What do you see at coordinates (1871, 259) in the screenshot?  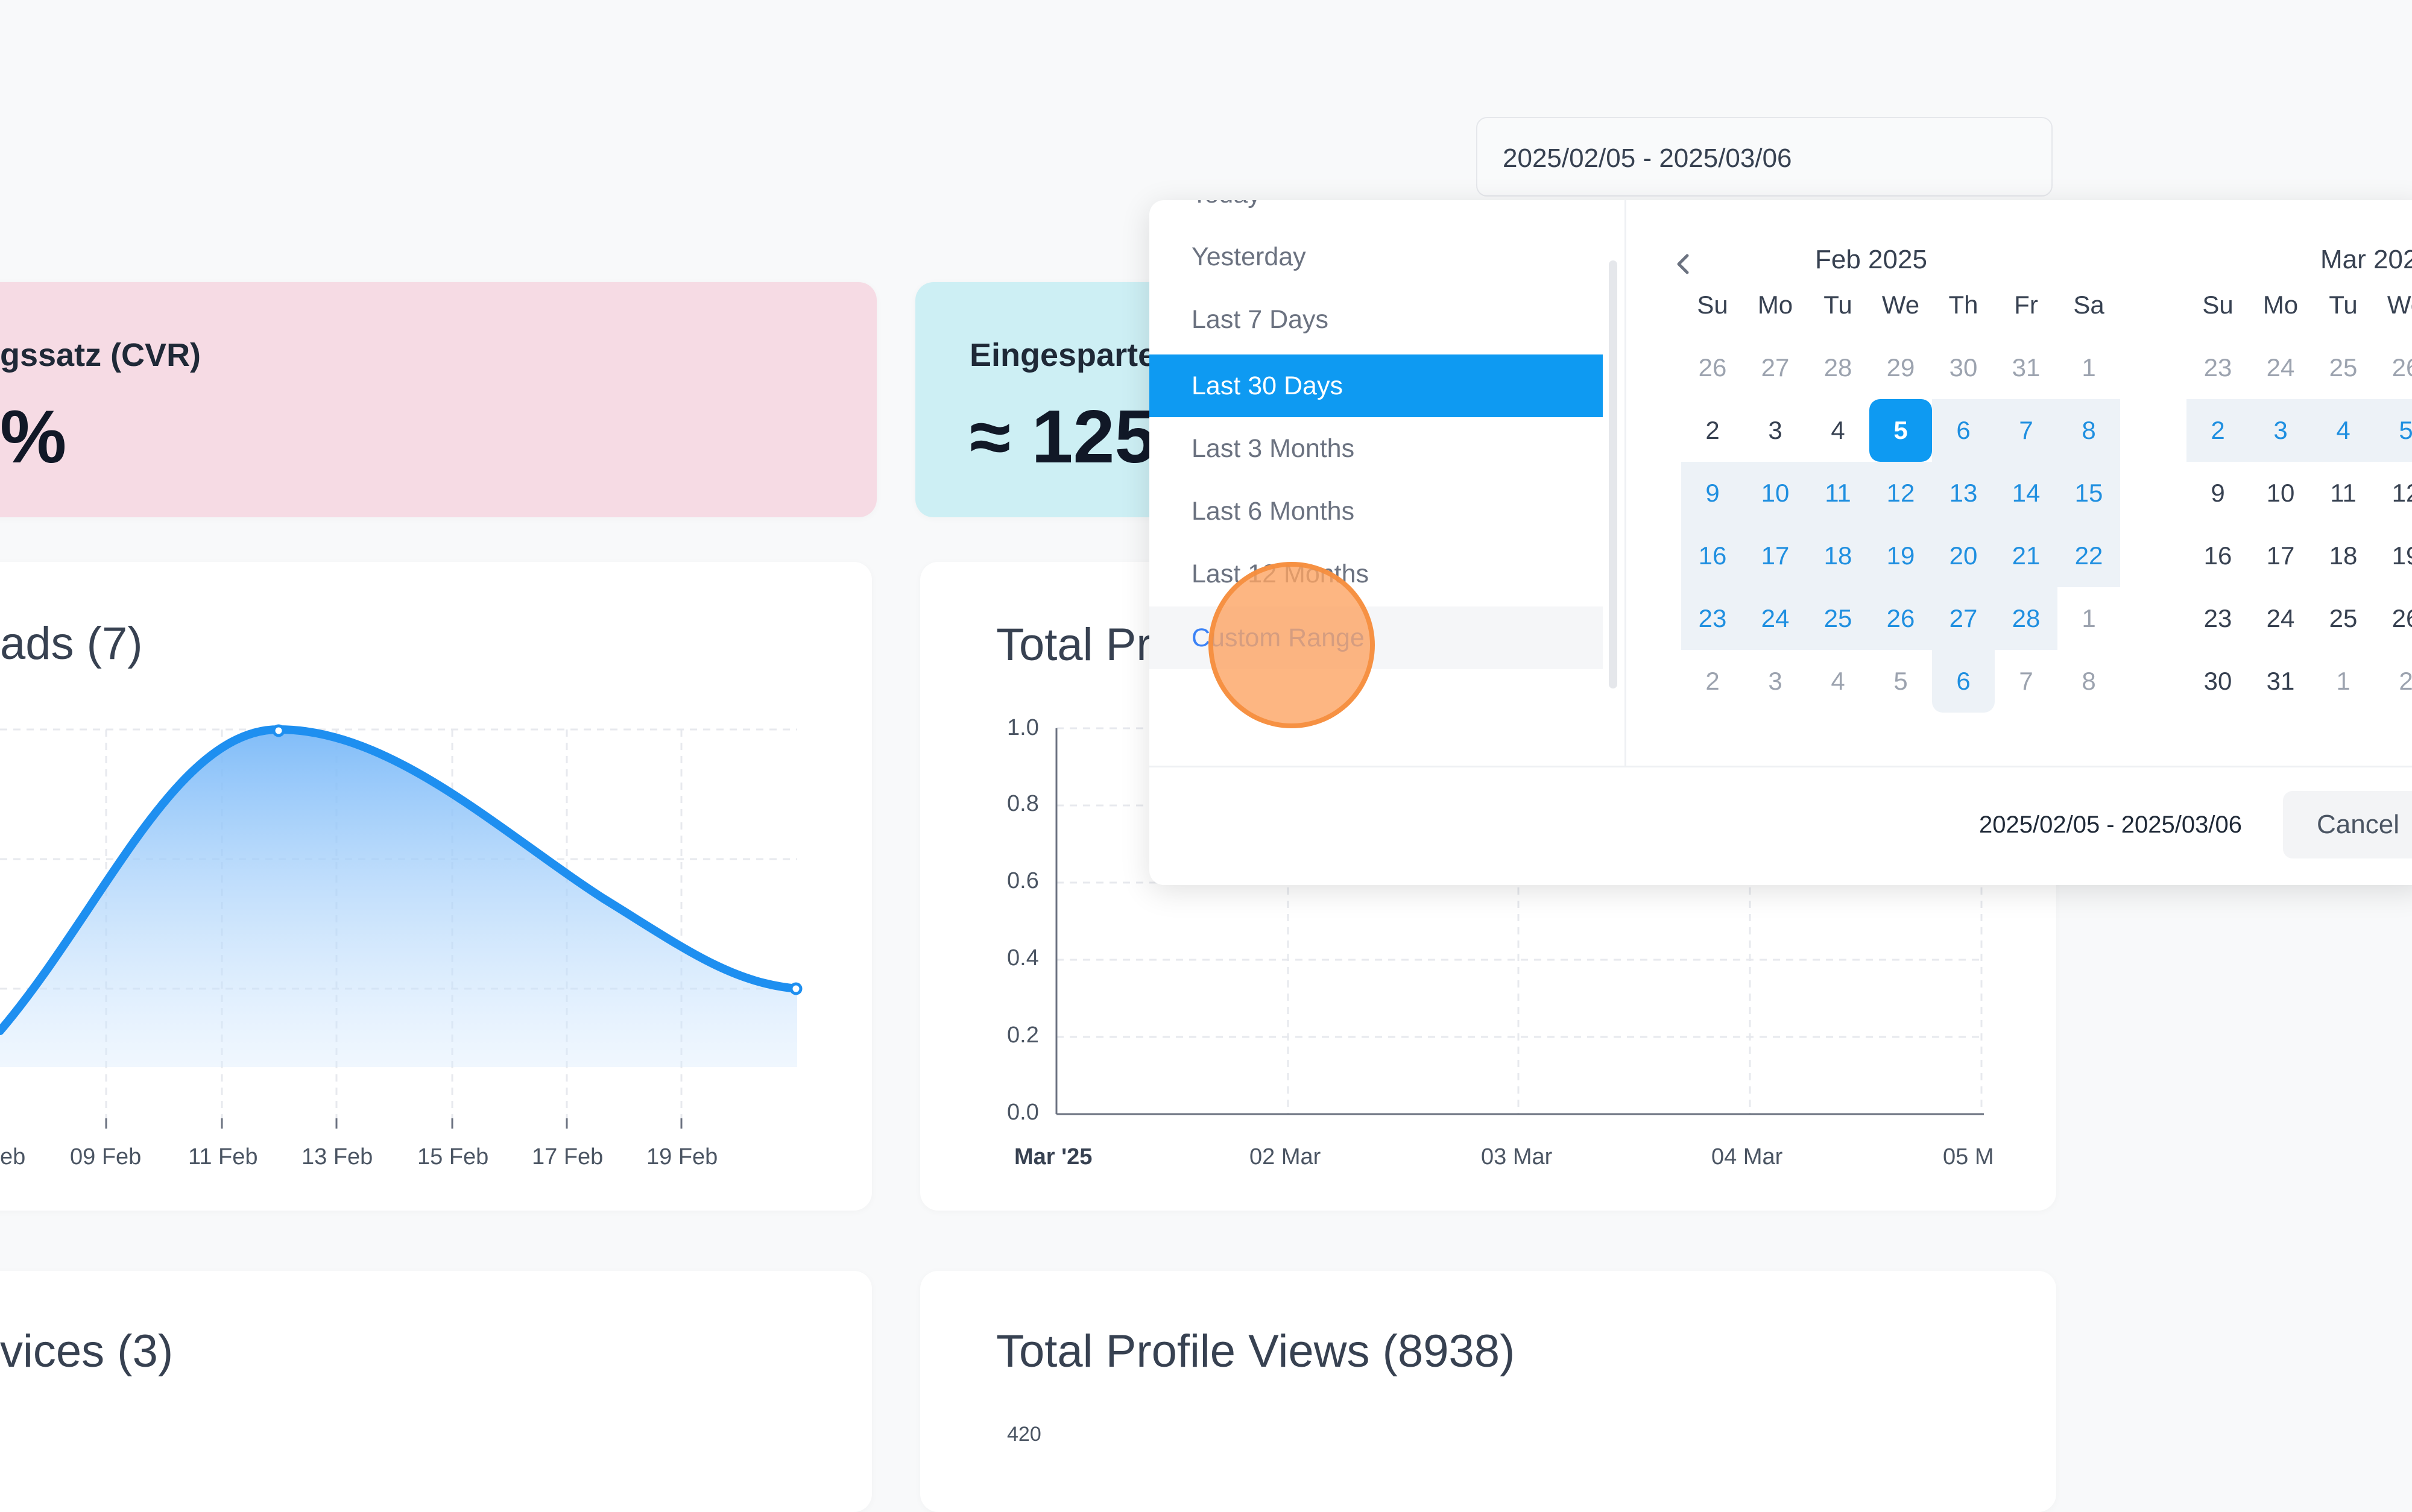 I see `month-label-feb: Feb 2025` at bounding box center [1871, 259].